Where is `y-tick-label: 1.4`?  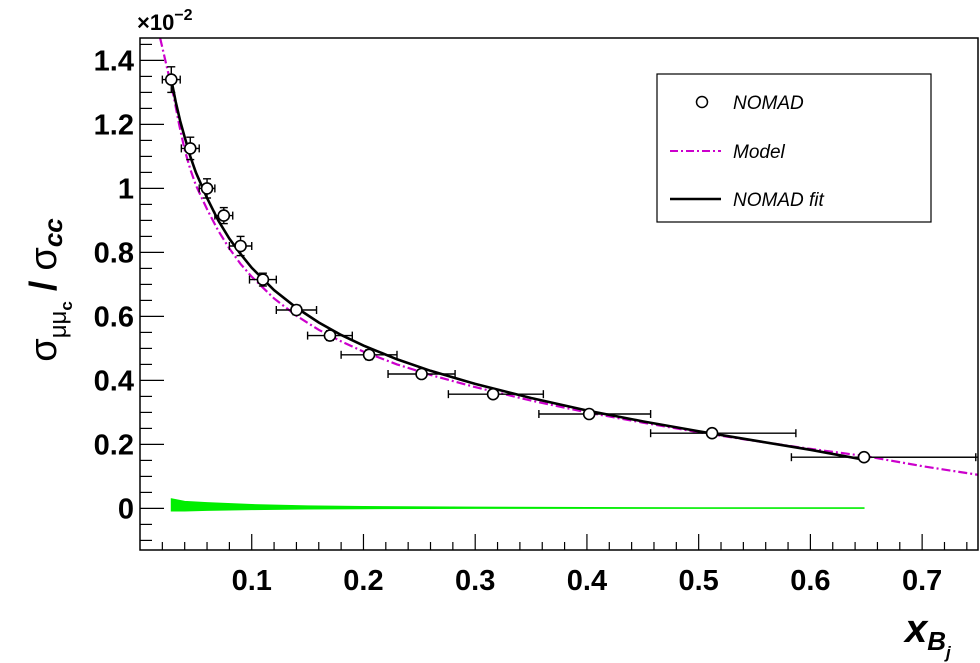 y-tick-label: 1.4 is located at coordinates (114, 61).